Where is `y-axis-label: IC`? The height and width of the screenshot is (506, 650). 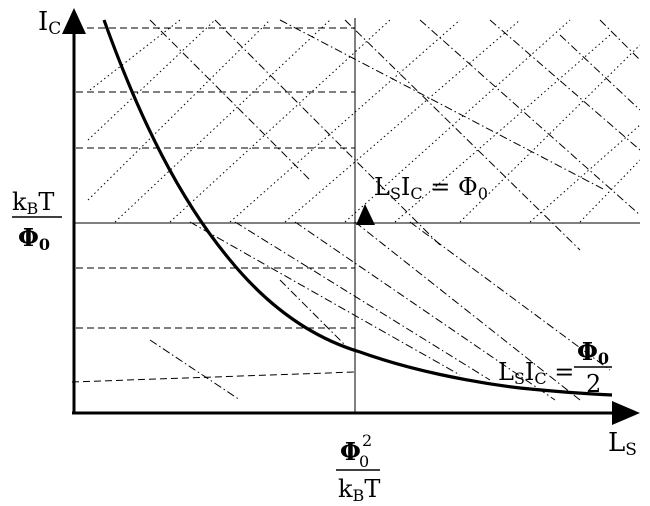 y-axis-label: IC is located at coordinates (49, 23).